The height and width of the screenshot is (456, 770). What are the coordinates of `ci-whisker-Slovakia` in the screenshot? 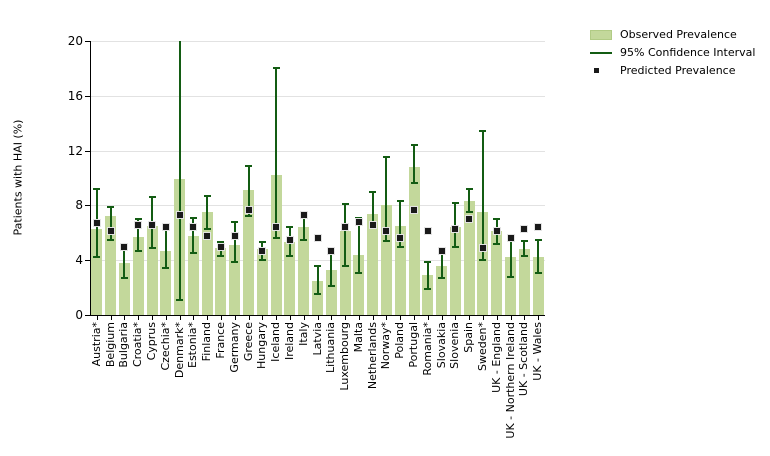 It's located at (441, 262).